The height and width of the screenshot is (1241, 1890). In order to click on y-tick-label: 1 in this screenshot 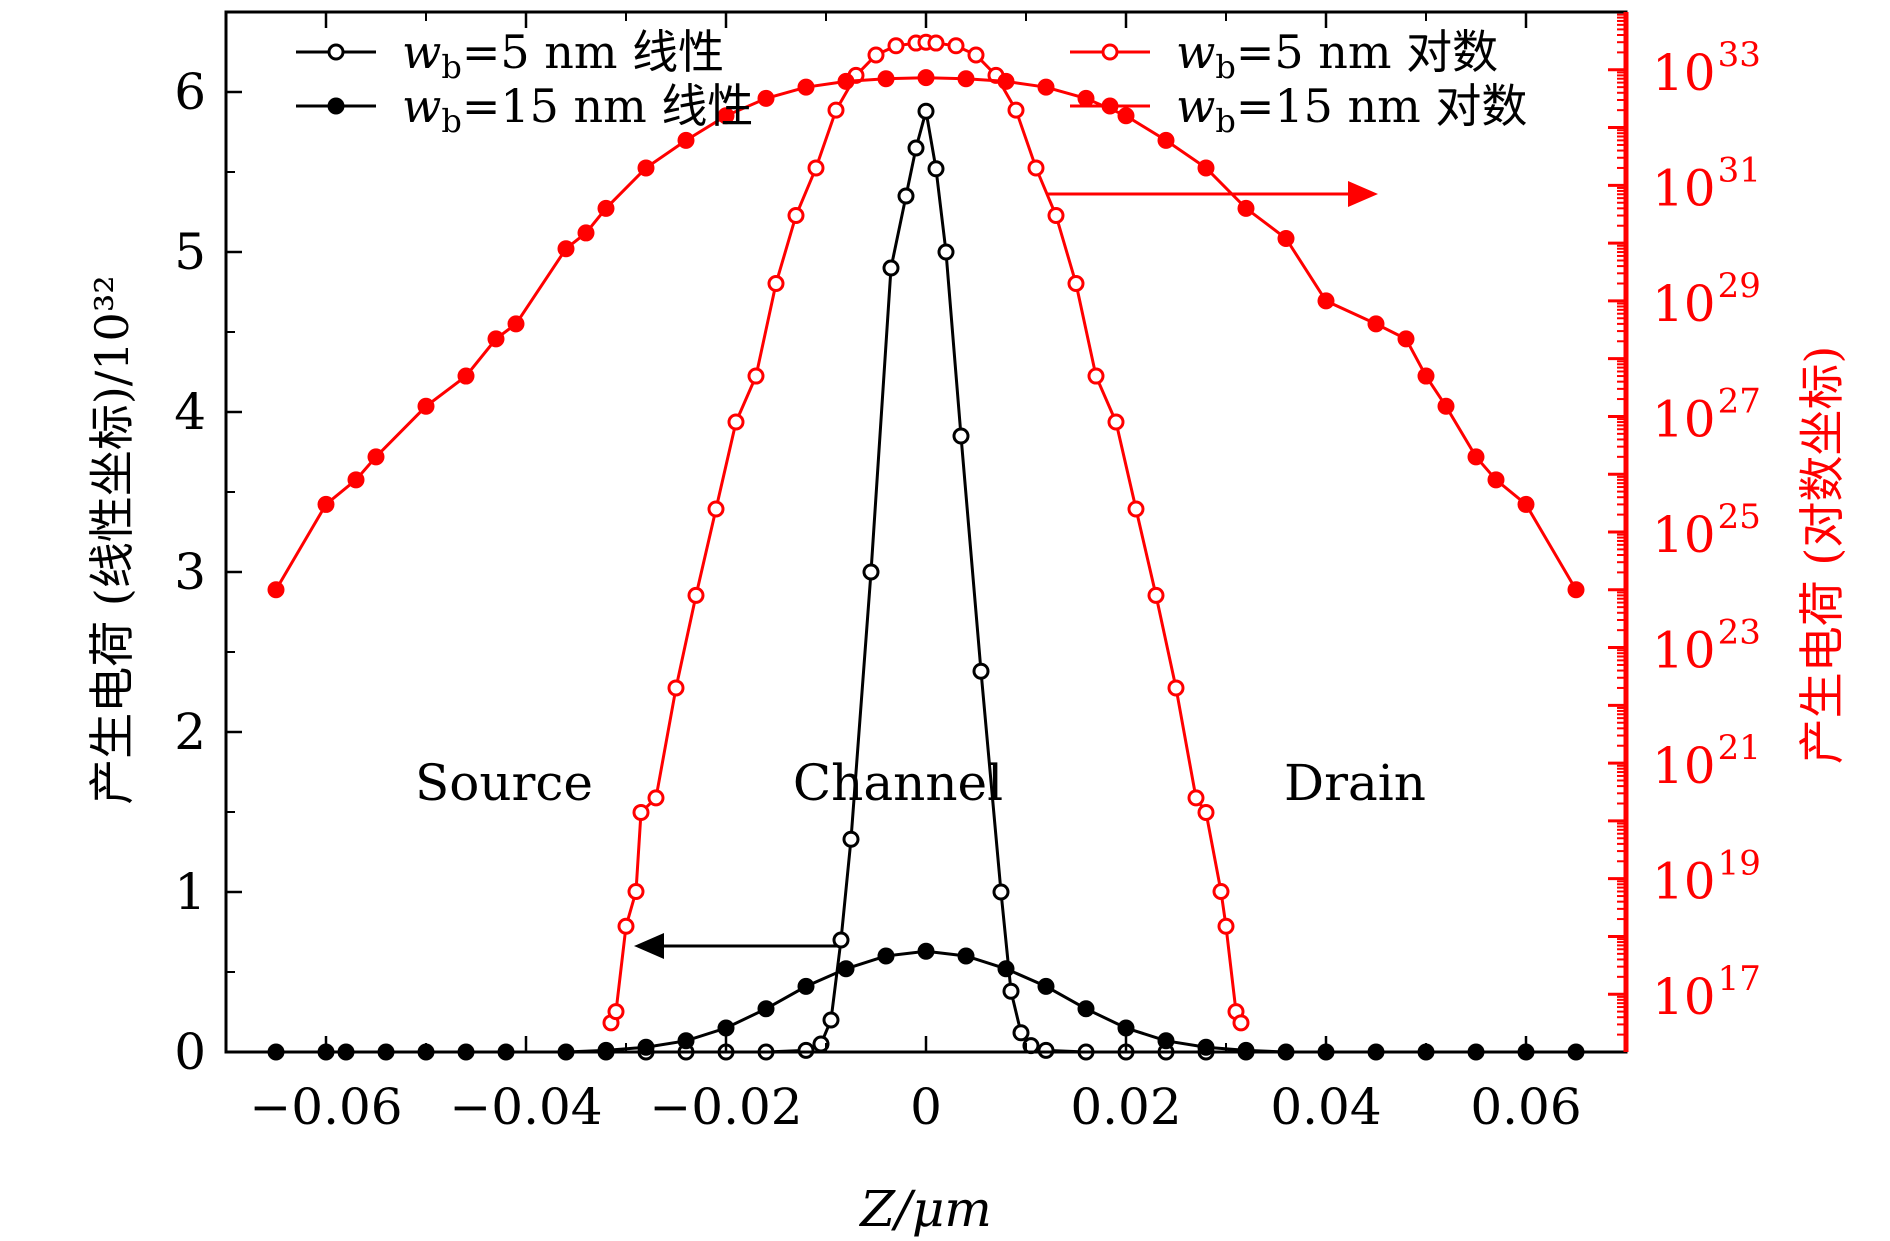, I will do `click(190, 892)`.